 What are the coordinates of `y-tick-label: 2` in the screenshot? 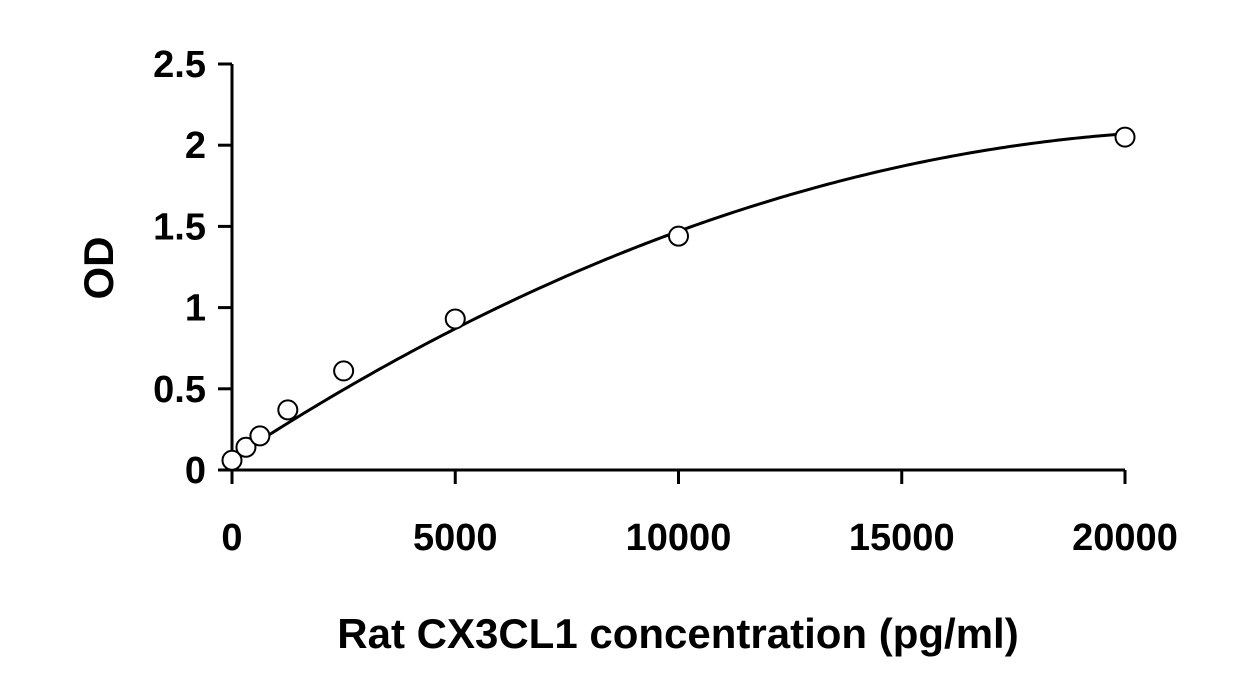 It's located at (195, 146).